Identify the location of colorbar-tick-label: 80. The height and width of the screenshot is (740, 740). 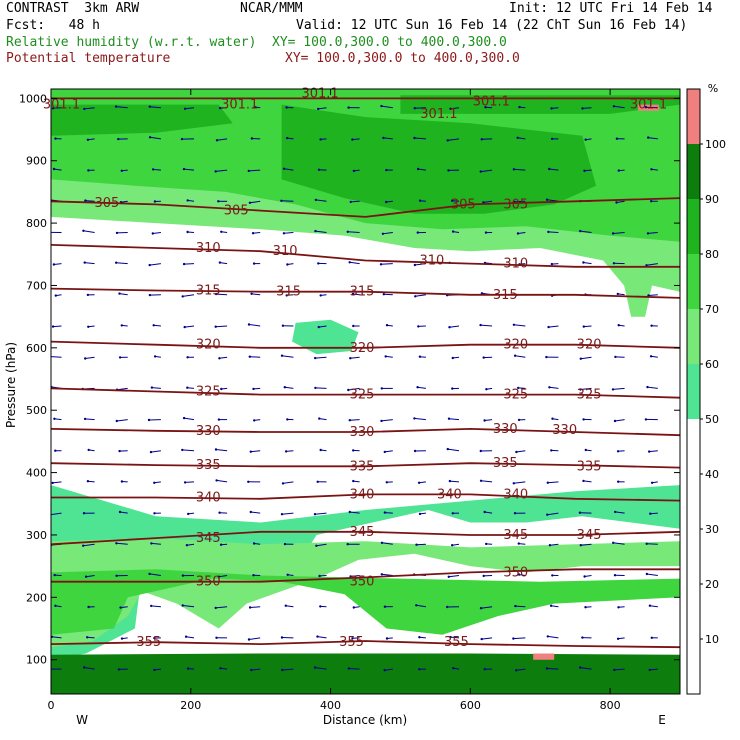
(712, 254).